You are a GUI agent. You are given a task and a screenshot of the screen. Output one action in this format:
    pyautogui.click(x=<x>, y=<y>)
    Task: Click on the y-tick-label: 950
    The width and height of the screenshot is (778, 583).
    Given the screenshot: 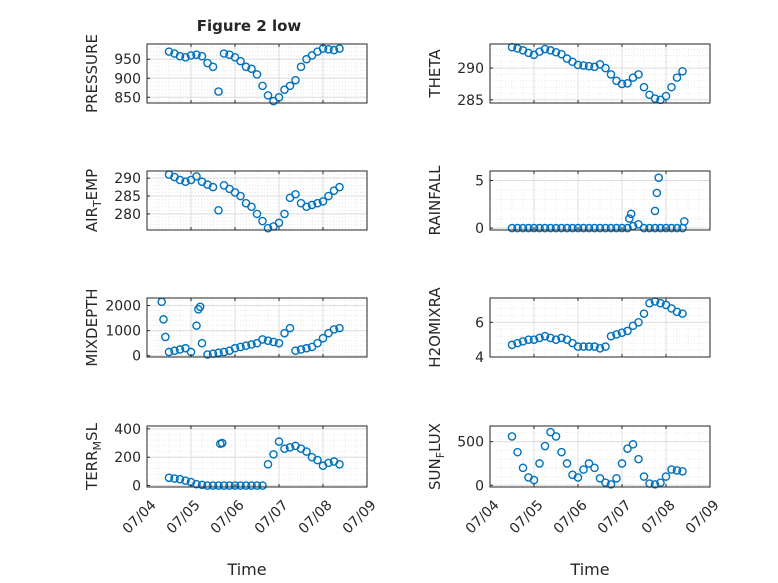 What is the action you would take?
    pyautogui.click(x=127, y=60)
    